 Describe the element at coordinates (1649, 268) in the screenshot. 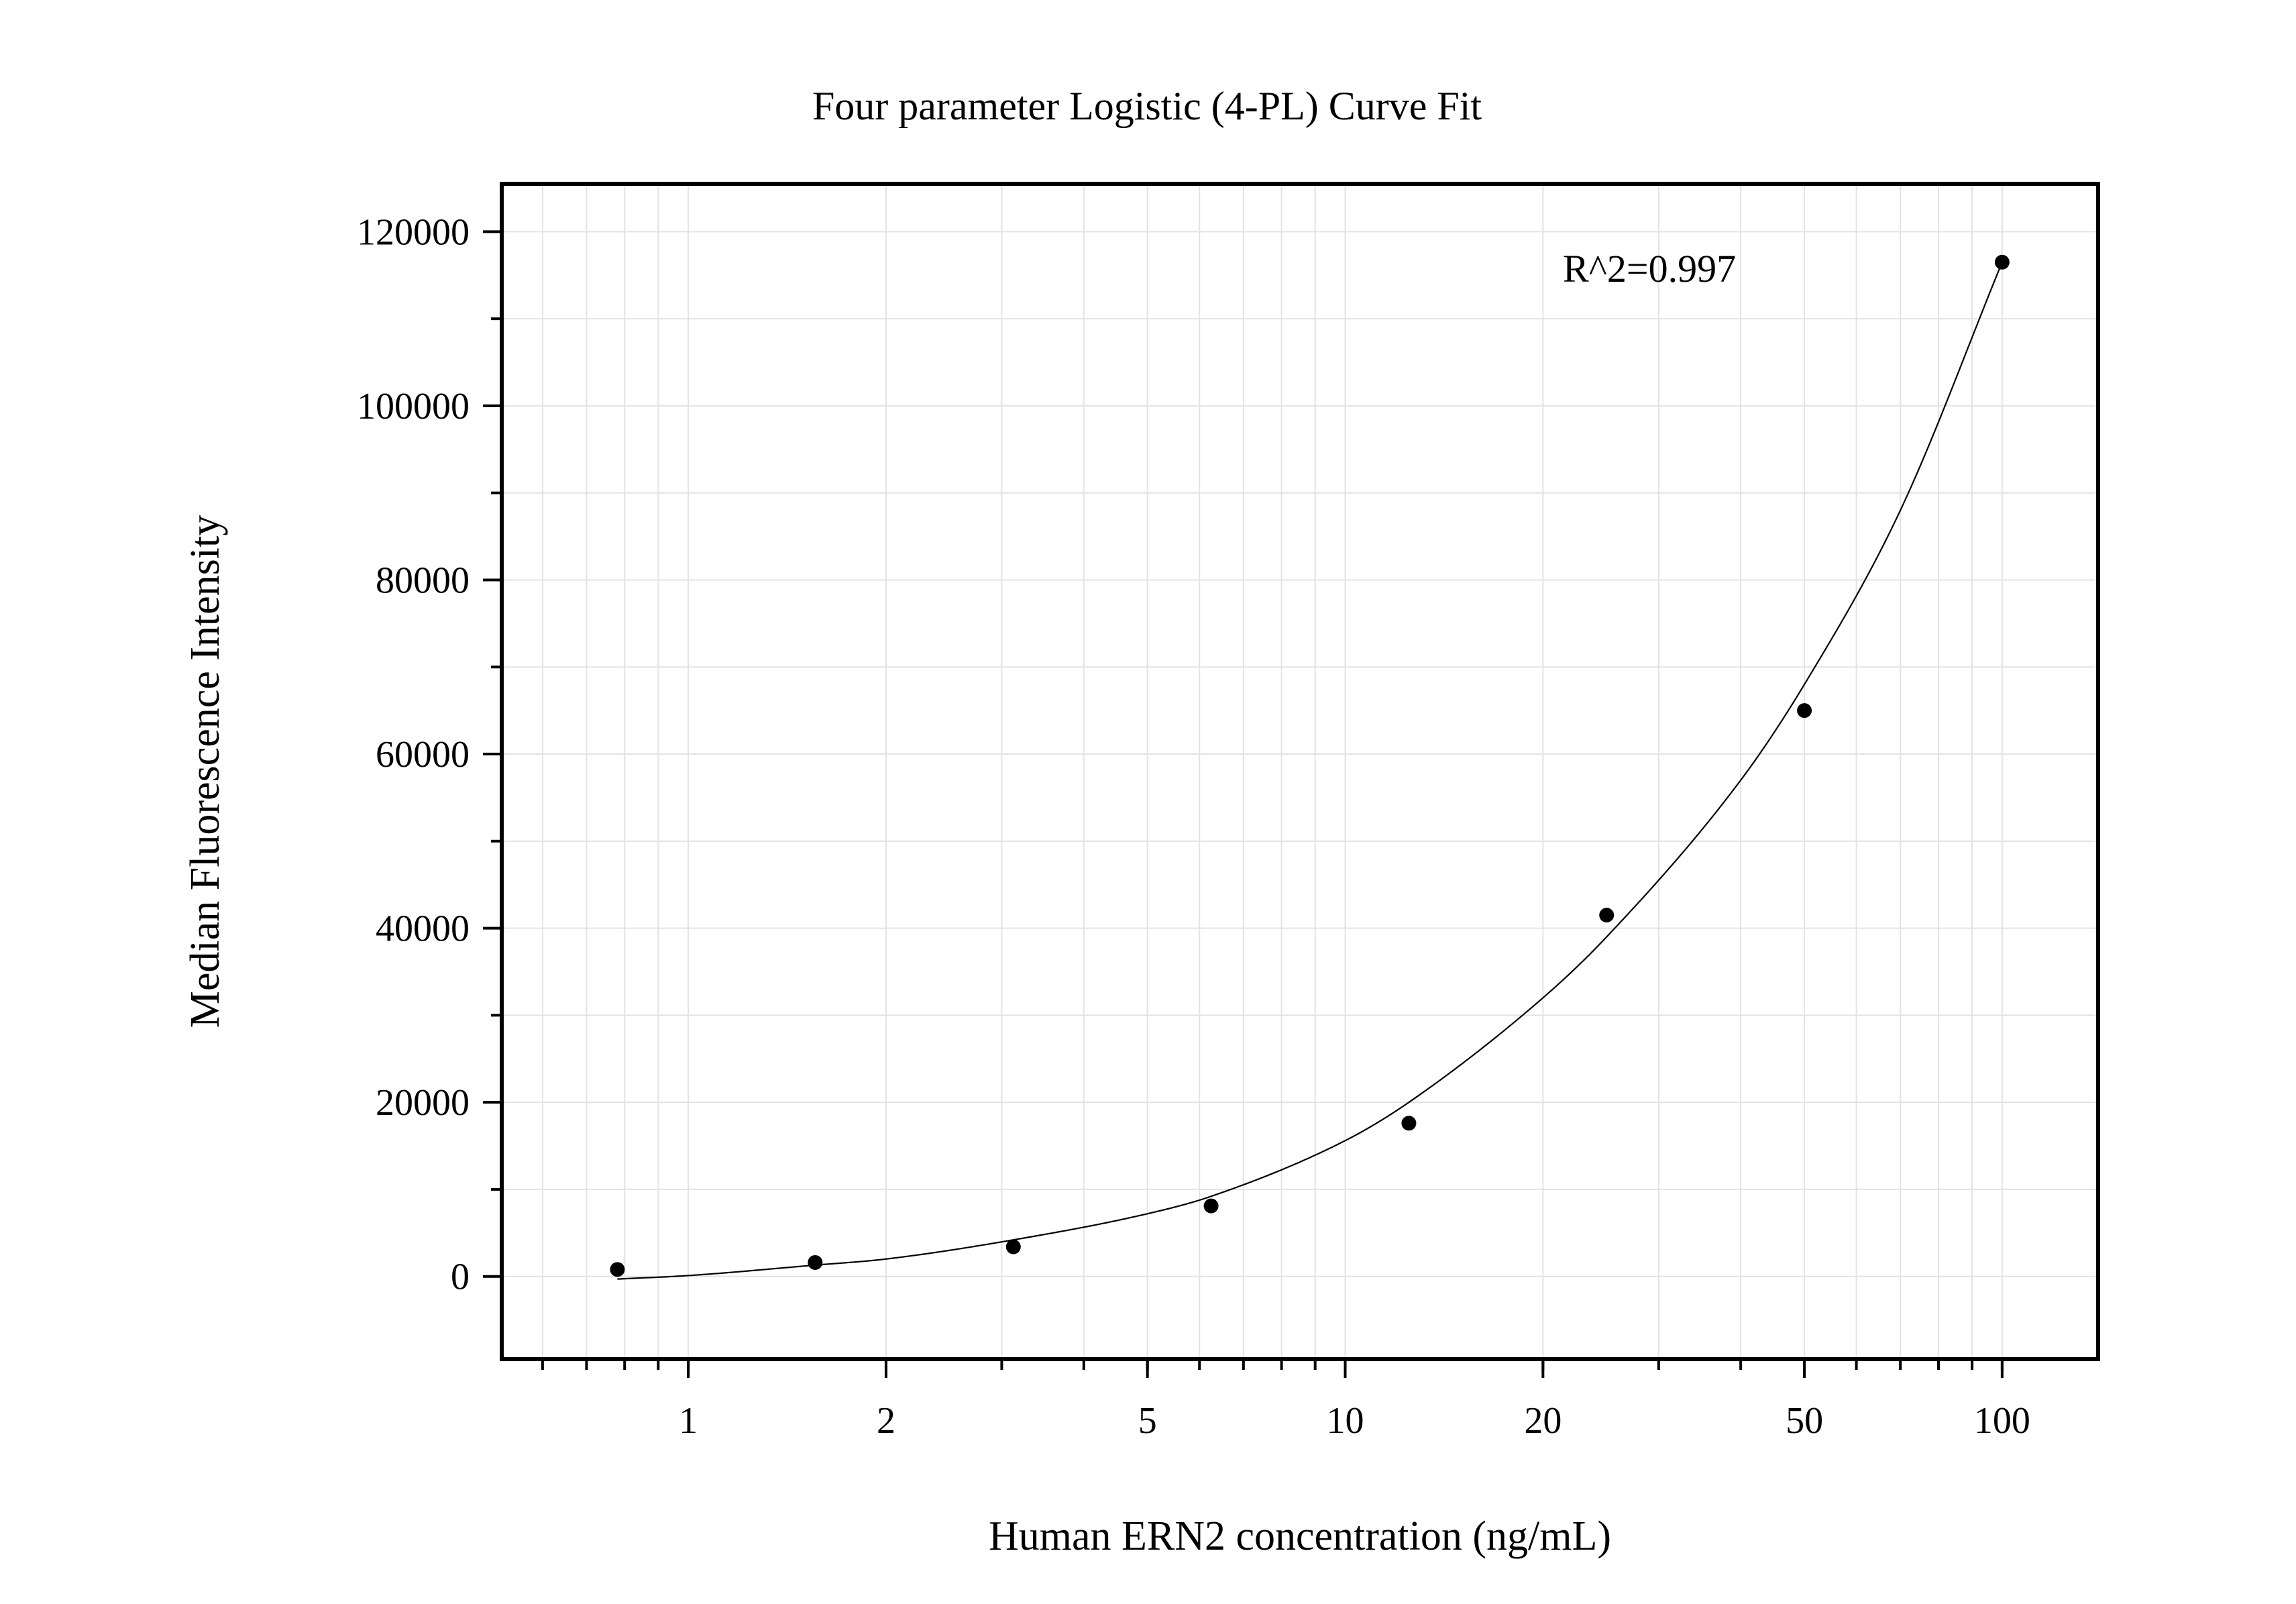

I see `r-squared-annotation: R^2=0.997` at that location.